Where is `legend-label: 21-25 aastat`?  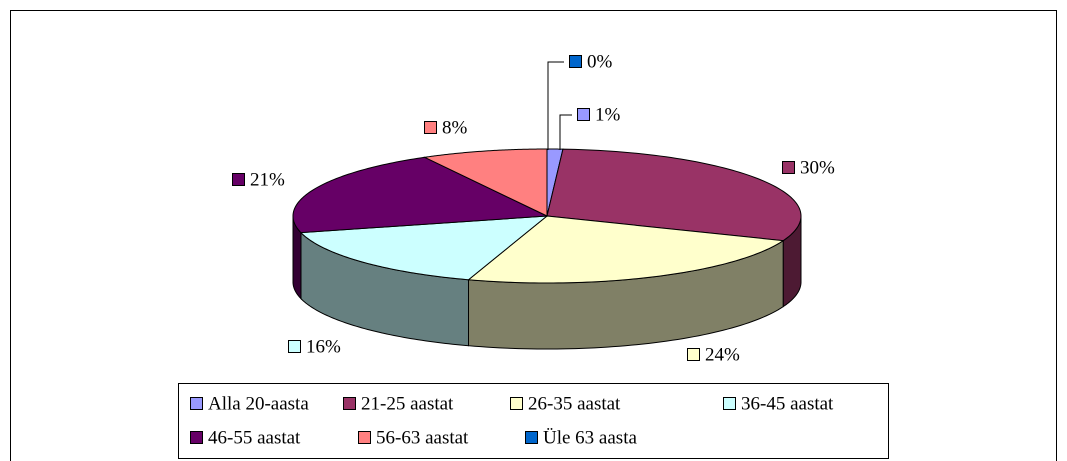
legend-label: 21-25 aastat is located at coordinates (407, 403).